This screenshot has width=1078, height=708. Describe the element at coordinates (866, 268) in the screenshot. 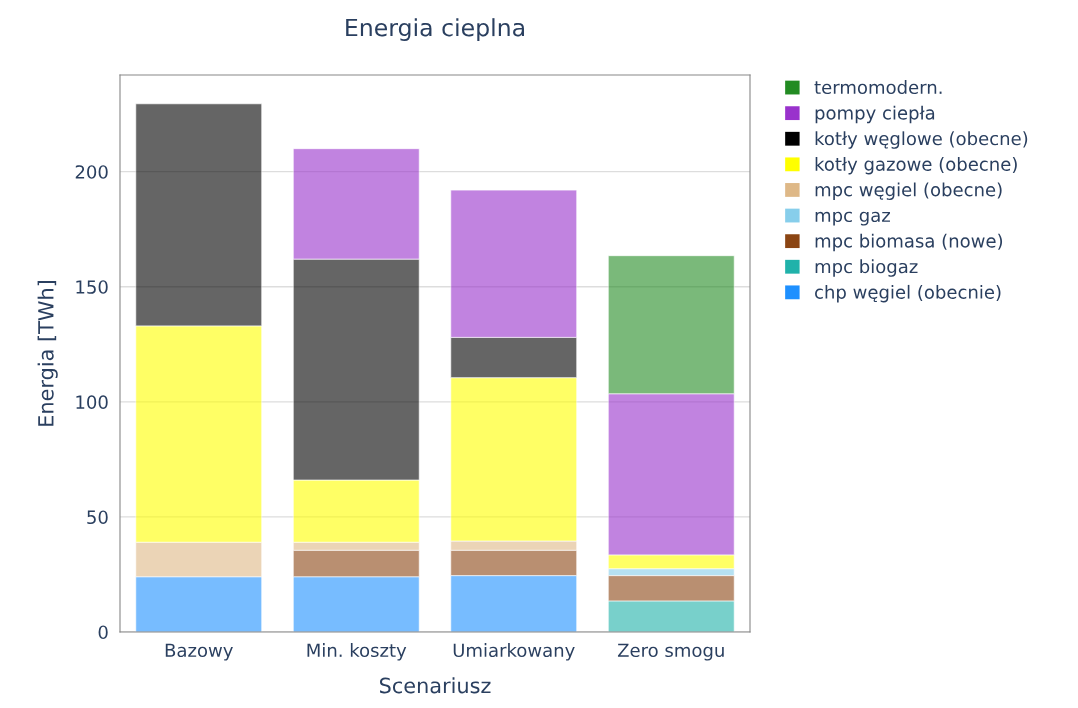

I see `legend-label: mpc biogaz` at that location.